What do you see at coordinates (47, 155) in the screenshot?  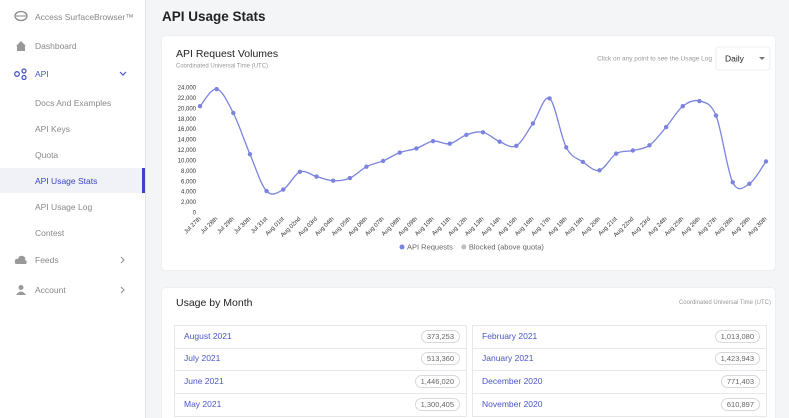 I see `nav-item: Quota` at bounding box center [47, 155].